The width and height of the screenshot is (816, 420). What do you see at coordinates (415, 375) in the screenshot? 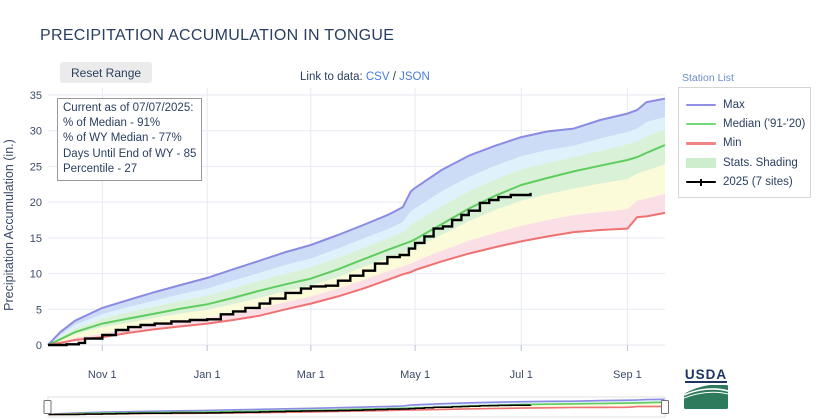
I see `x-tick-label: May 1` at bounding box center [415, 375].